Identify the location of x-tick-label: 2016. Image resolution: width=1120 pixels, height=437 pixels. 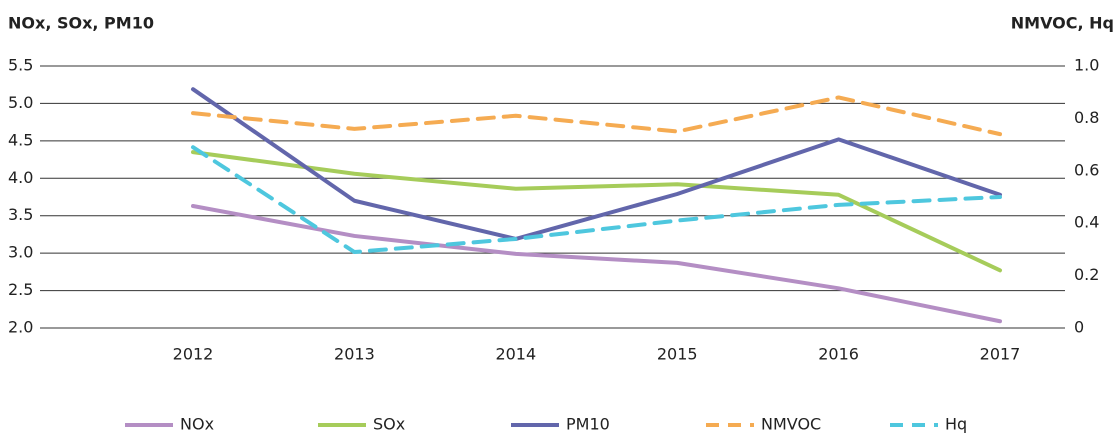
(838, 354).